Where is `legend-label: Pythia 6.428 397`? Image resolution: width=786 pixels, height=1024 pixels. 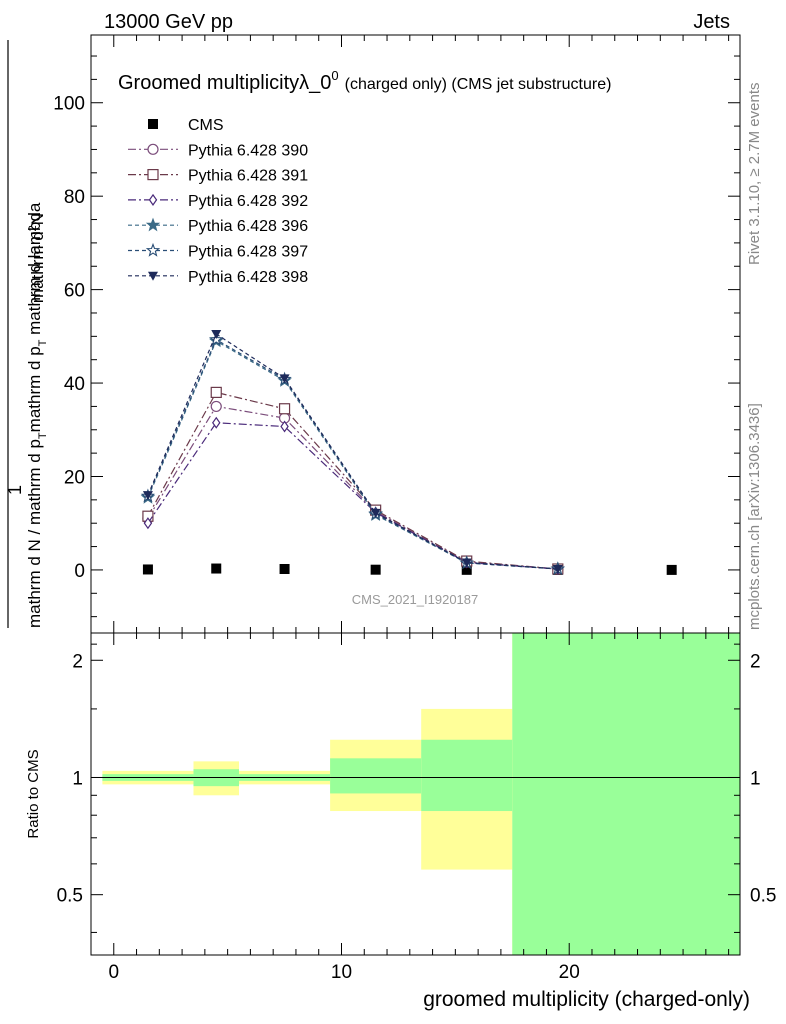
legend-label: Pythia 6.428 397 is located at coordinates (248, 252).